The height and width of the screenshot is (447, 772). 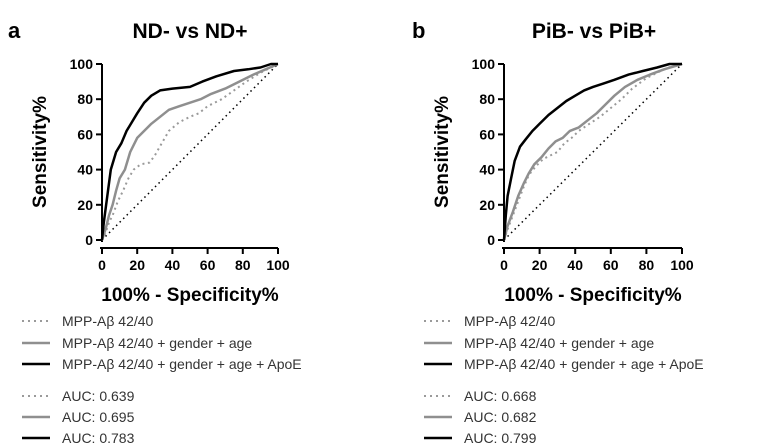 What do you see at coordinates (594, 31) in the screenshot?
I see `chart-title: PiB- vs PiB+` at bounding box center [594, 31].